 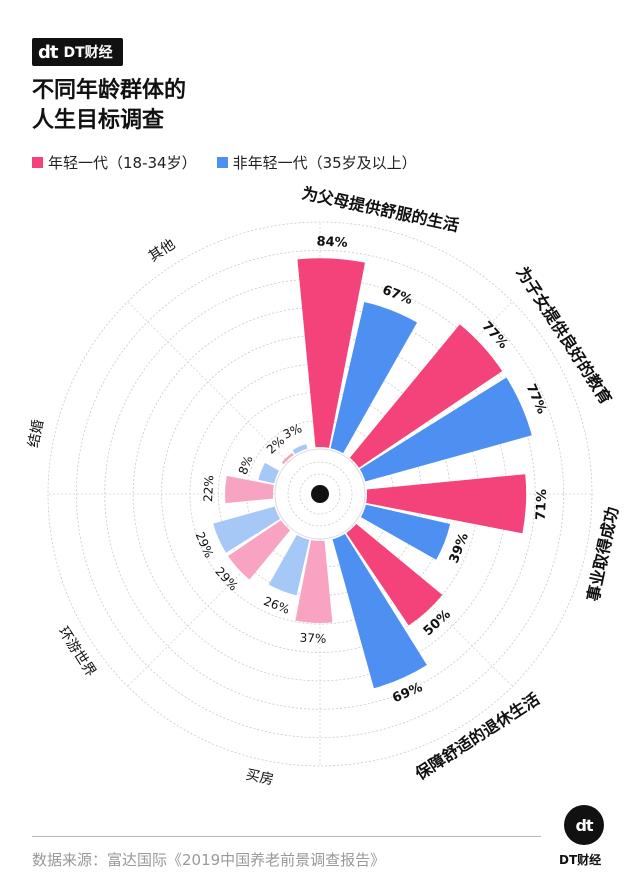 I want to click on value-label-old-2: 39%, so click(x=459, y=548).